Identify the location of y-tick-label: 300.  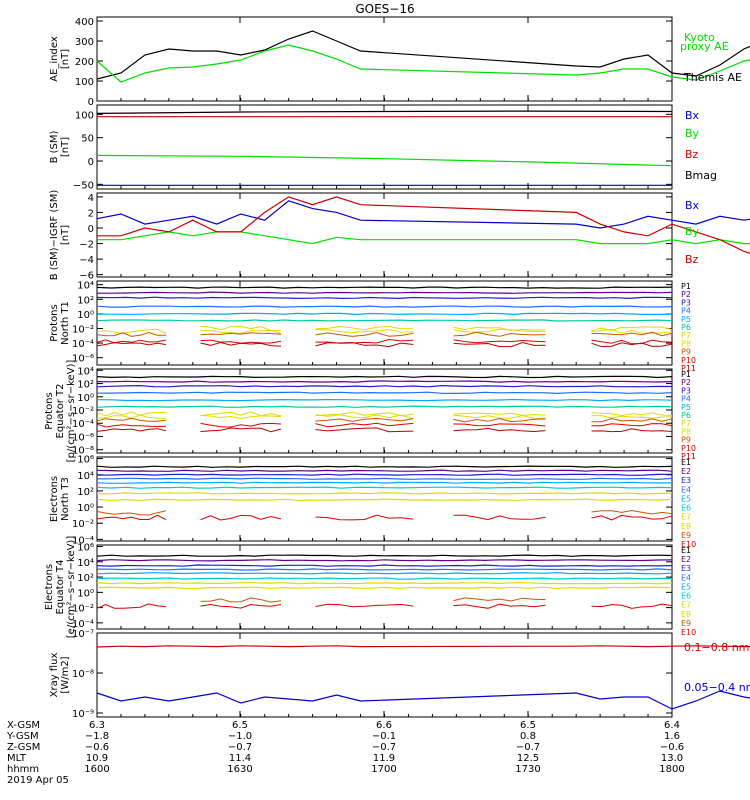
(84, 42).